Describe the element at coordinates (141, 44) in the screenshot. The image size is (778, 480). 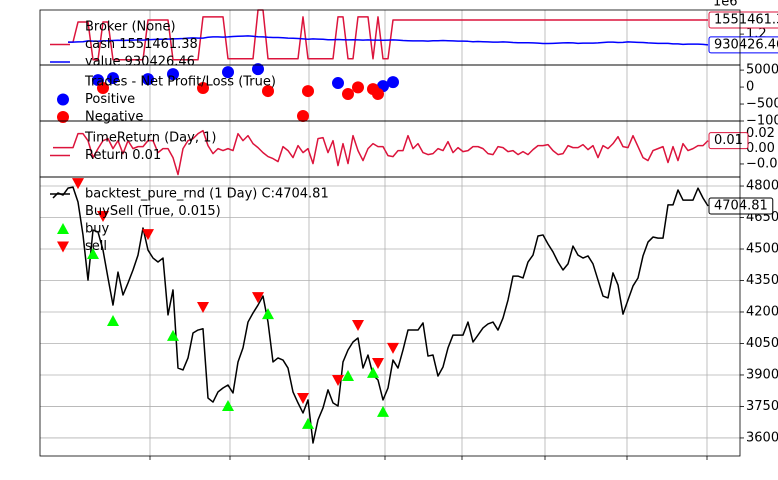
I see `legend-label: cash 1551461.38` at that location.